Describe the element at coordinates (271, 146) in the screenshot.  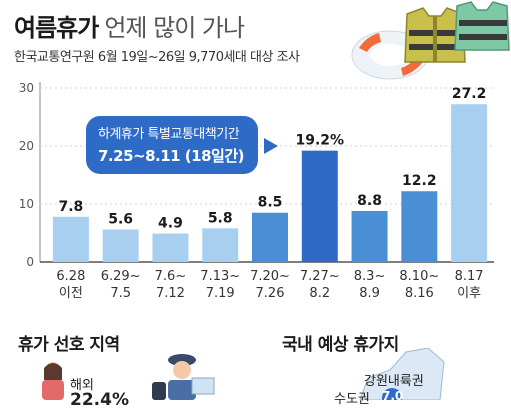
I see `callout-pointer` at that location.